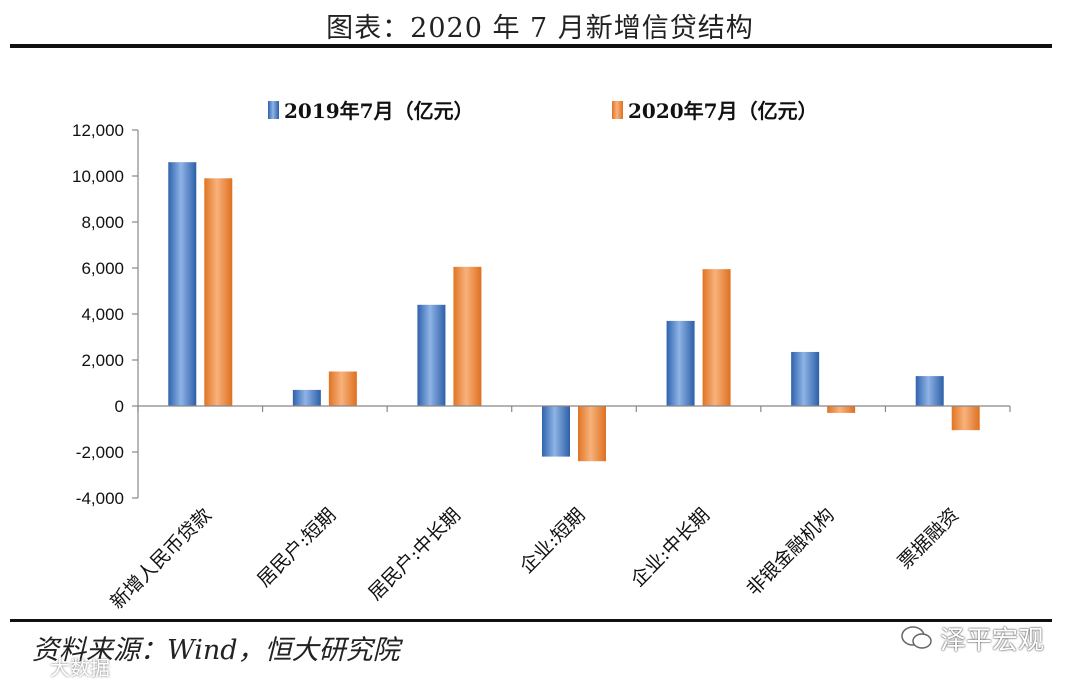 This screenshot has height=682, width=1080. I want to click on x-category-label: 居民户:中长期, so click(414, 554).